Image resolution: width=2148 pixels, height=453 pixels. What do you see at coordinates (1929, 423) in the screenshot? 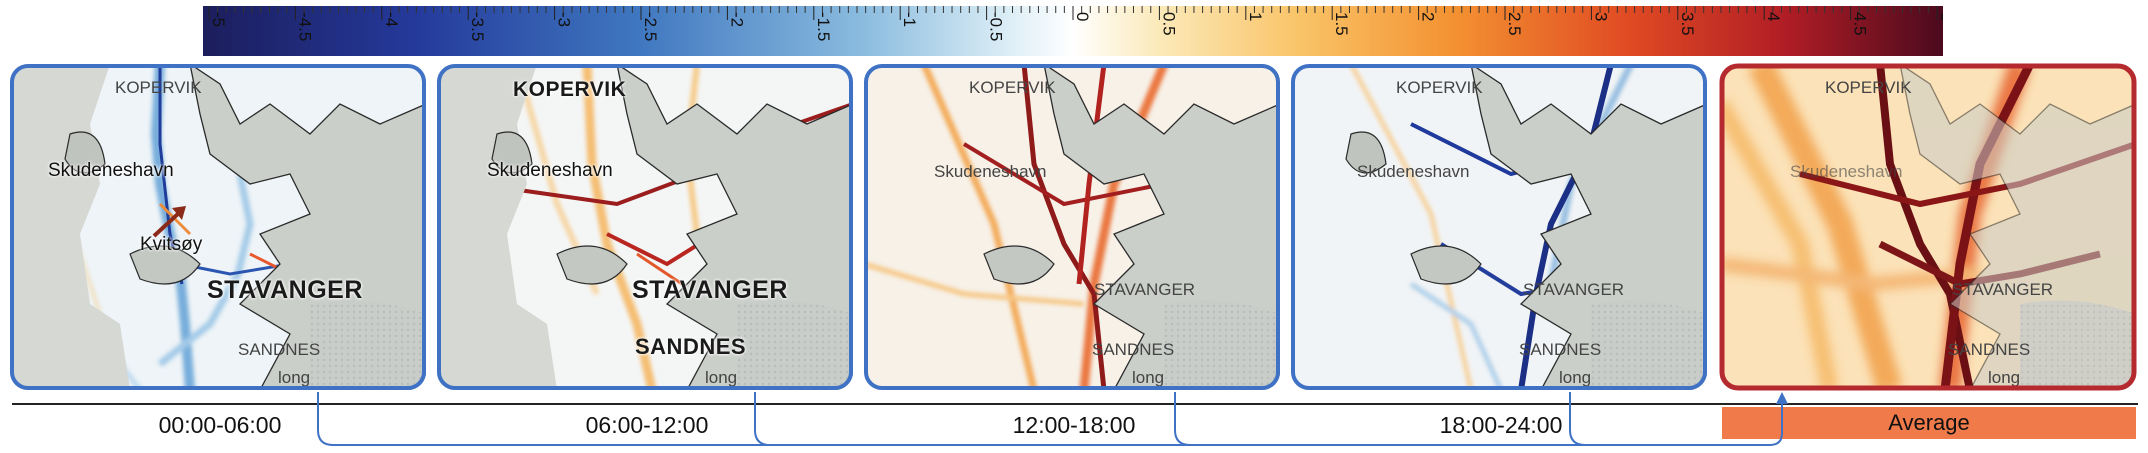
I see `average-label: Average` at bounding box center [1929, 423].